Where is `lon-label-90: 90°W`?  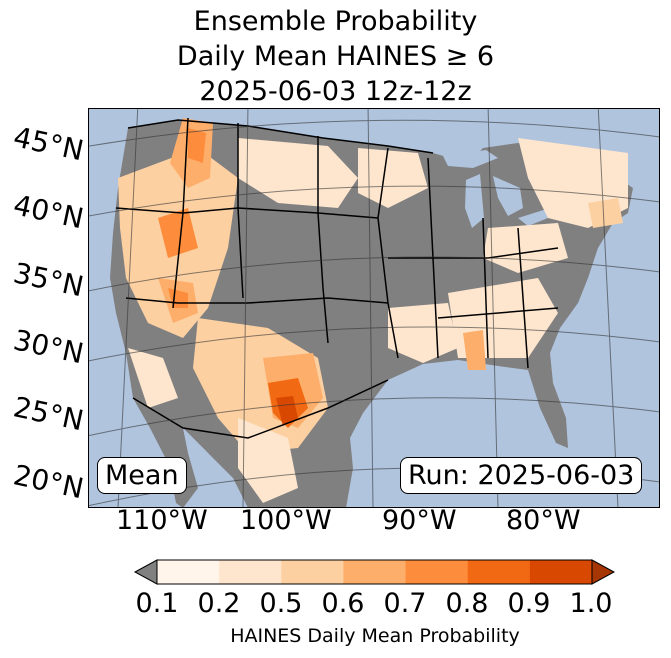
lon-label-90: 90°W is located at coordinates (419, 520).